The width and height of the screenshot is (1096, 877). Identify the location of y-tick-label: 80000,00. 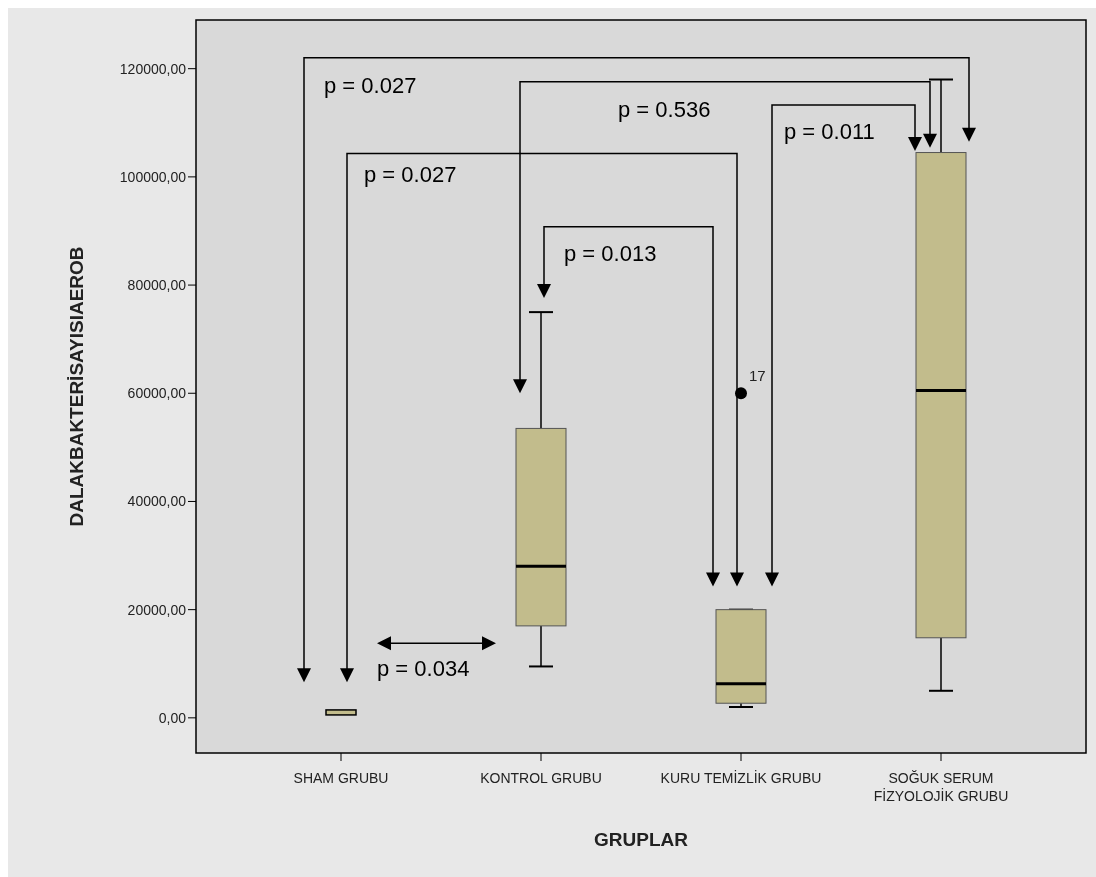
(157, 284).